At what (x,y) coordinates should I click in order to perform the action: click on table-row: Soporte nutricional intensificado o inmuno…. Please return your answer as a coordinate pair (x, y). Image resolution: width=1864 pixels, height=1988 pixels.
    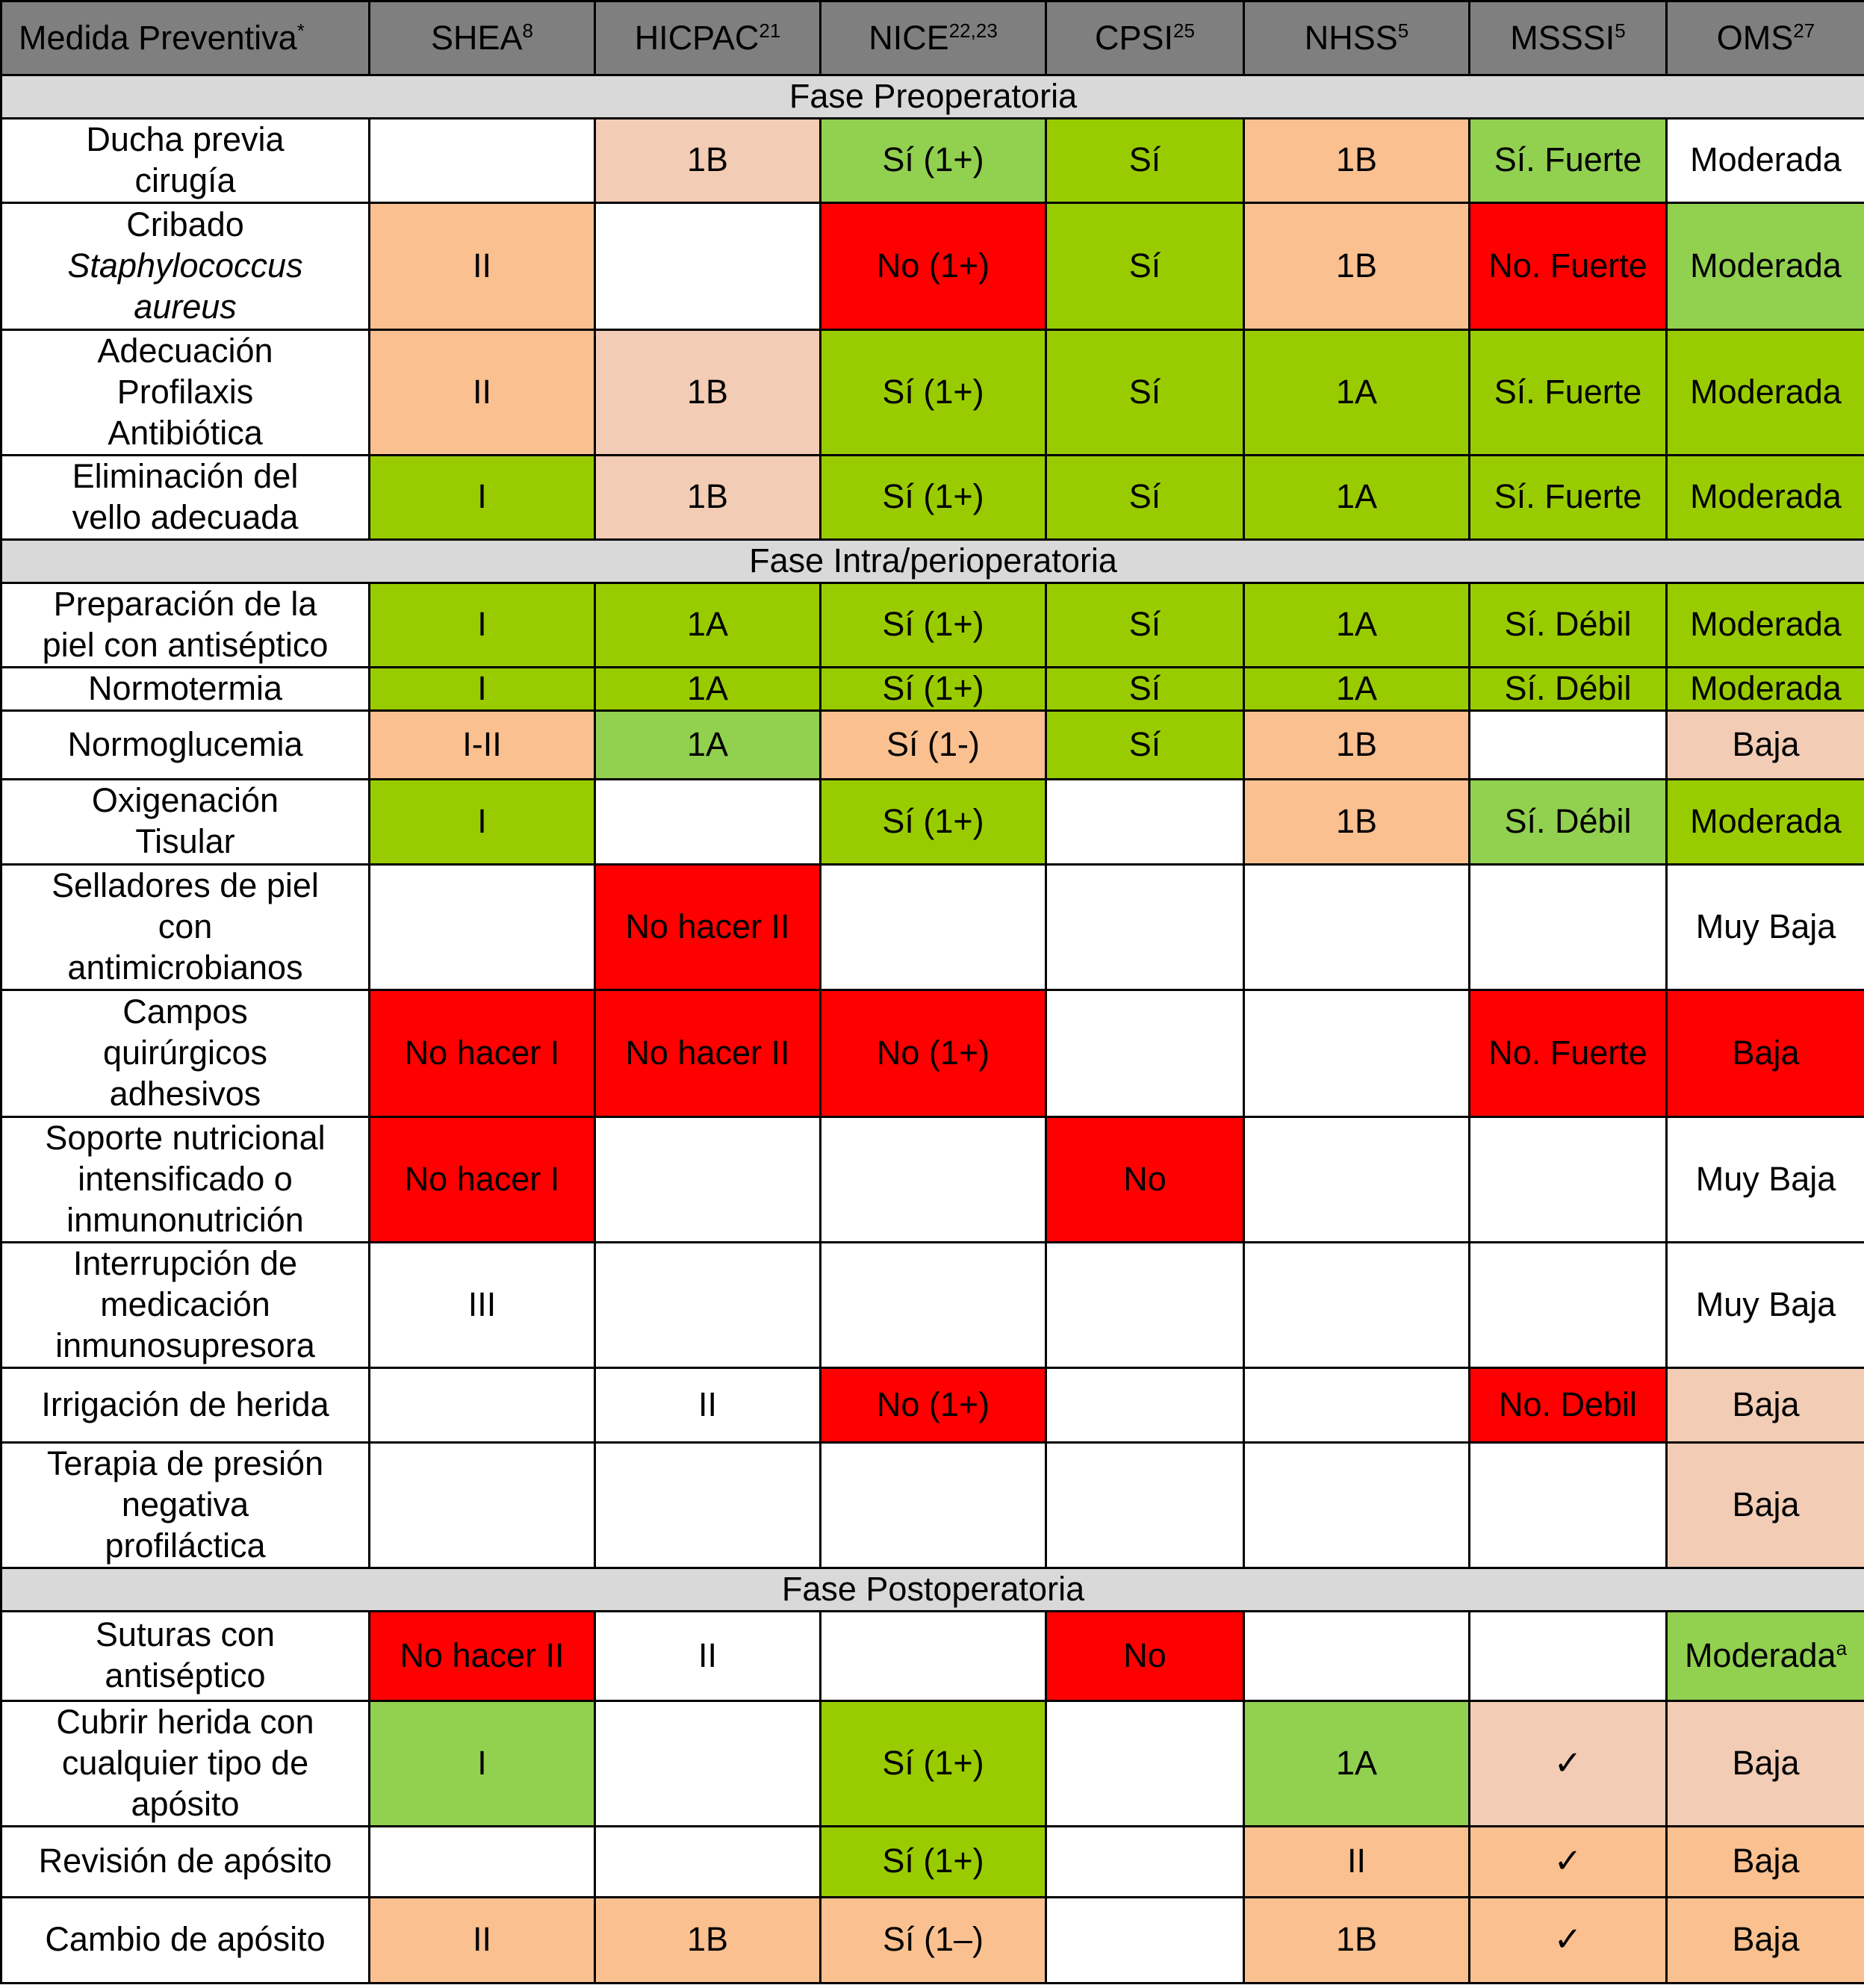
    Looking at the image, I should click on (932, 1179).